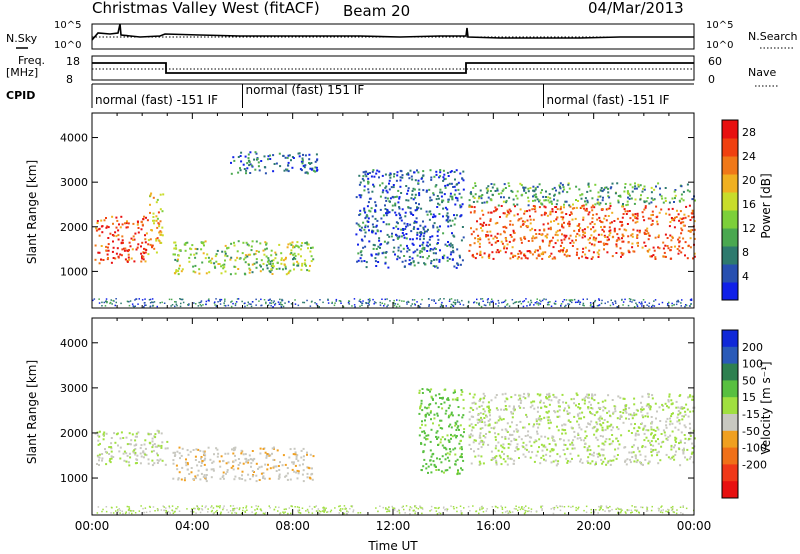 Image resolution: width=800 pixels, height=554 pixels. What do you see at coordinates (32, 412) in the screenshot?
I see `velocity-ylabel: Slant Range [km]` at bounding box center [32, 412].